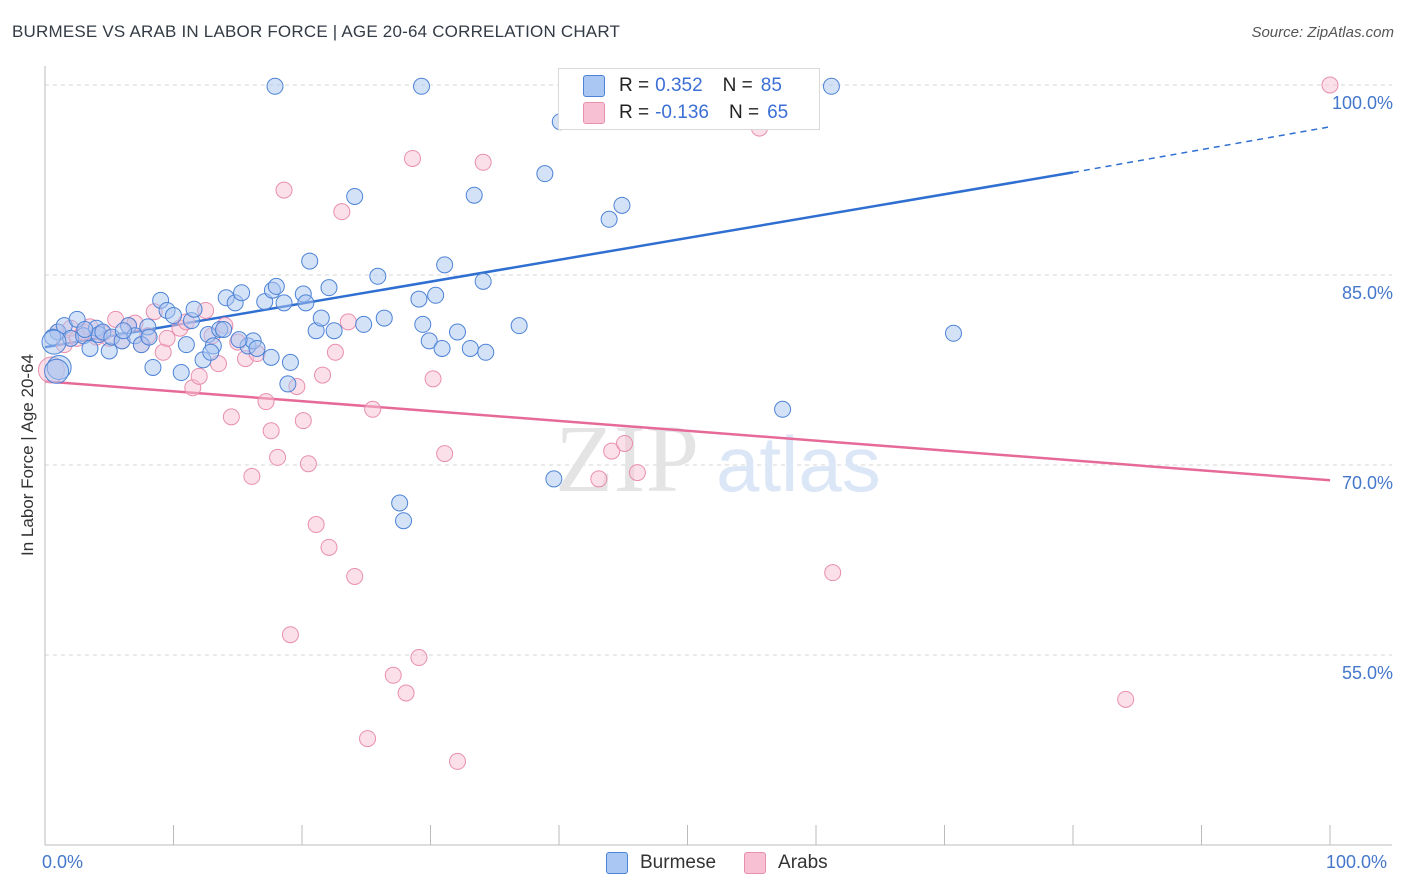  I want to click on legend-item-burmese: Burmese, so click(661, 863).